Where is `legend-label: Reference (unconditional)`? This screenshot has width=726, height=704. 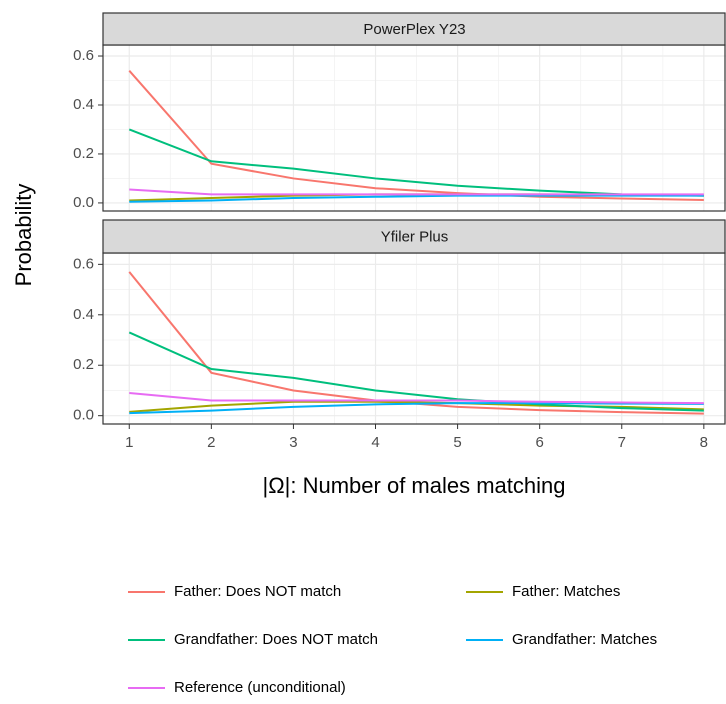 legend-label: Reference (unconditional) is located at coordinates (260, 687).